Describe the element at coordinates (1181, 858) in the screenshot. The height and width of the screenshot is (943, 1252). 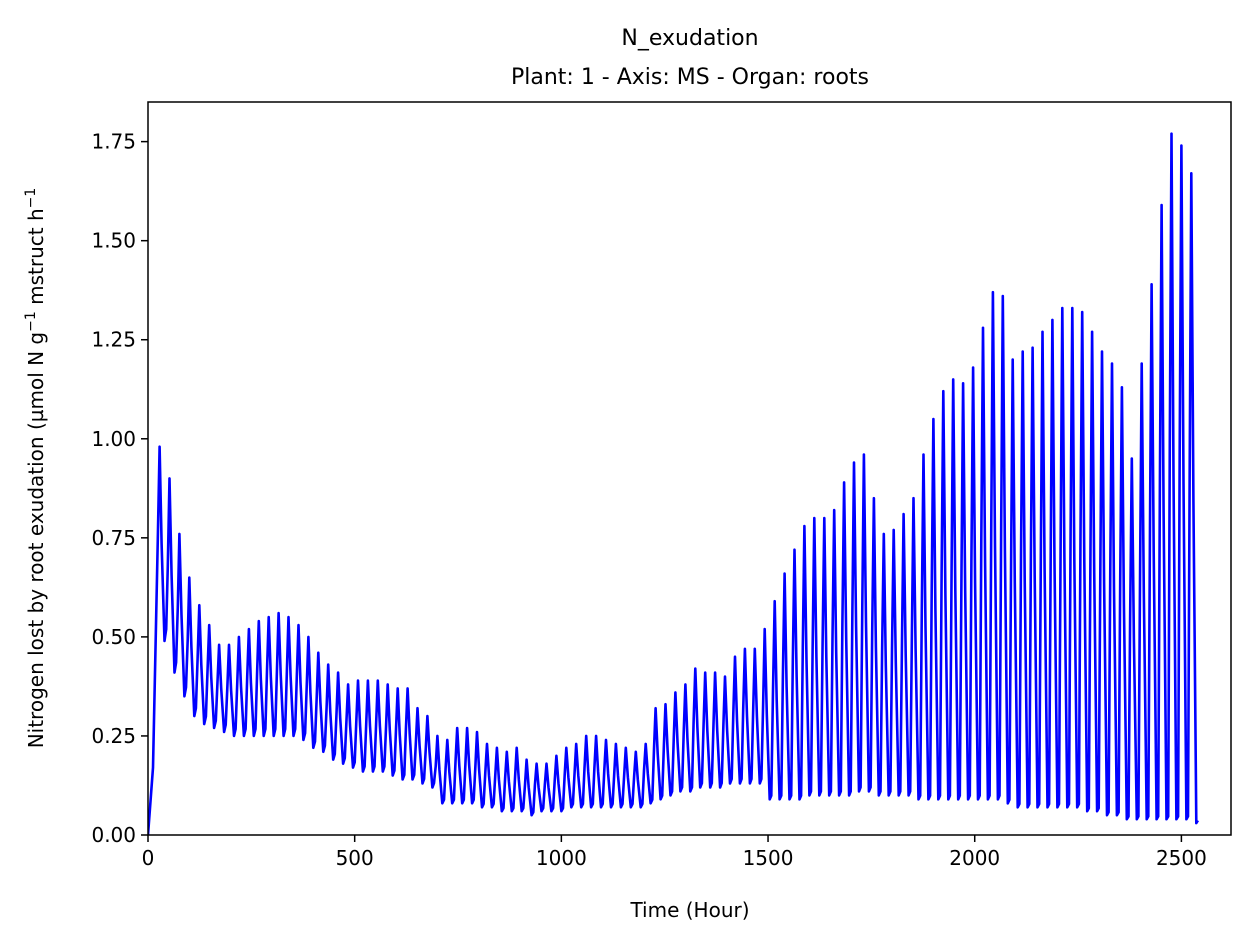
I see `x-tick-label: 2500` at that location.